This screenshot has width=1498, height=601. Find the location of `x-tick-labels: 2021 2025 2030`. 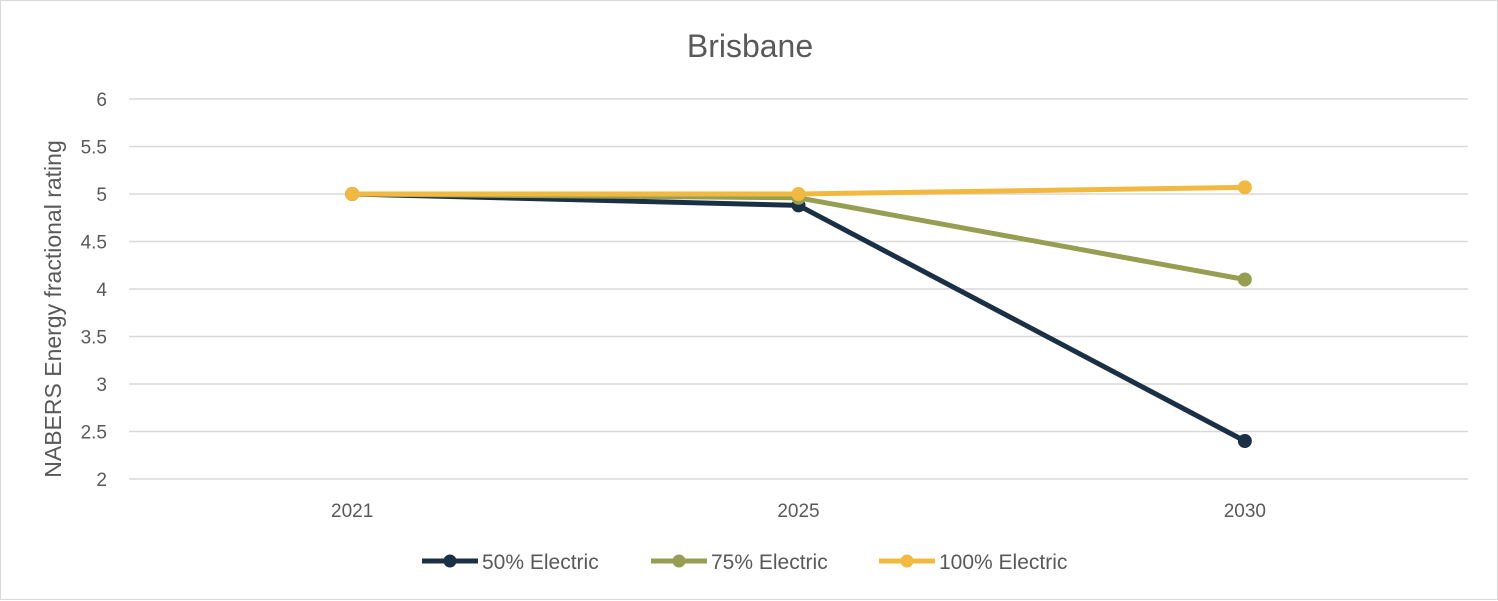

x-tick-labels: 2021 2025 2030 is located at coordinates (798, 511).